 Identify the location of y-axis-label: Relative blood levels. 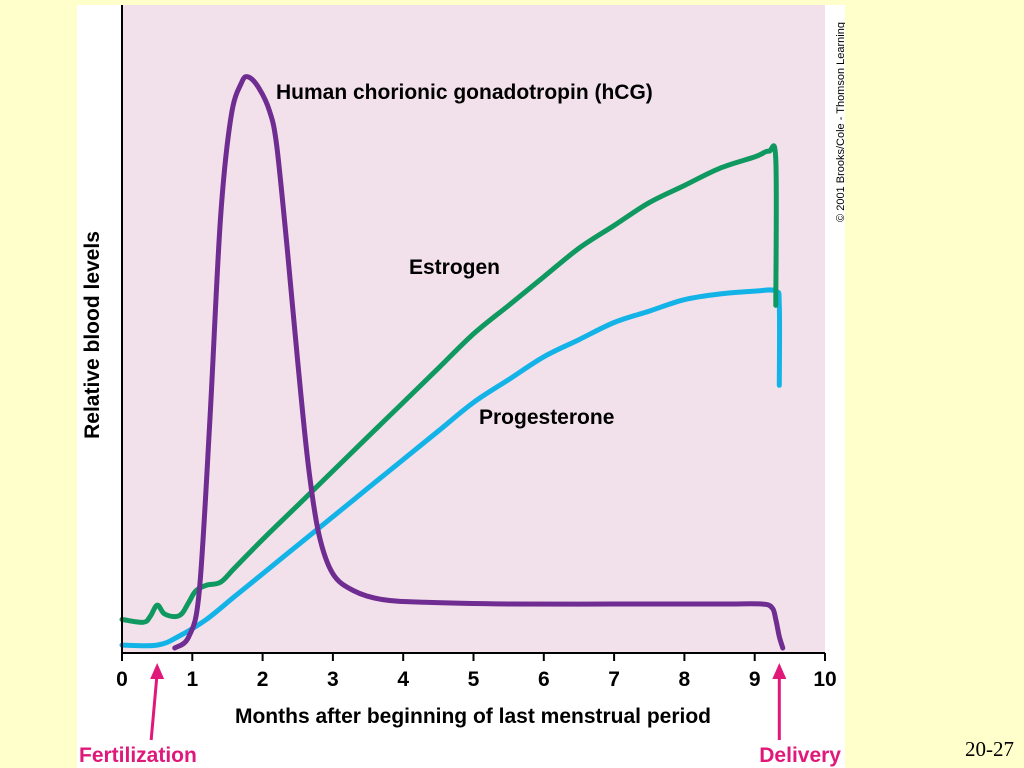
(92, 335).